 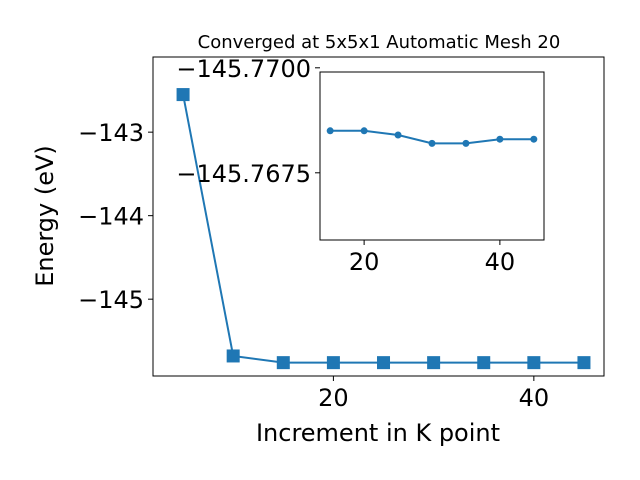 I want to click on inset-series, so click(x=432, y=137).